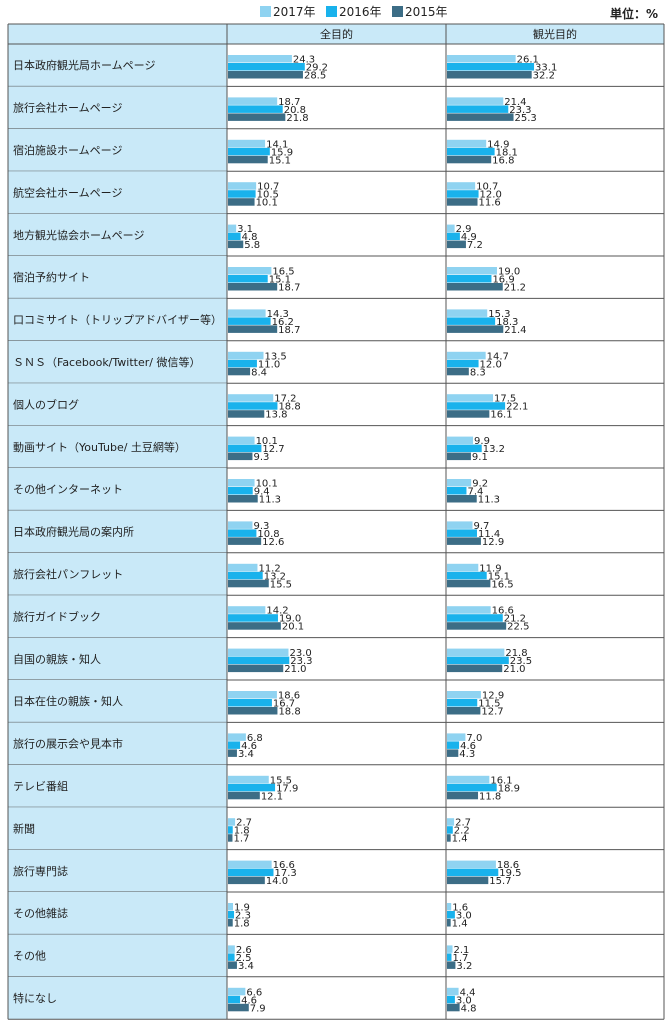  Describe the element at coordinates (515, 102) in the screenshot. I see `data-label: 21.4` at that location.